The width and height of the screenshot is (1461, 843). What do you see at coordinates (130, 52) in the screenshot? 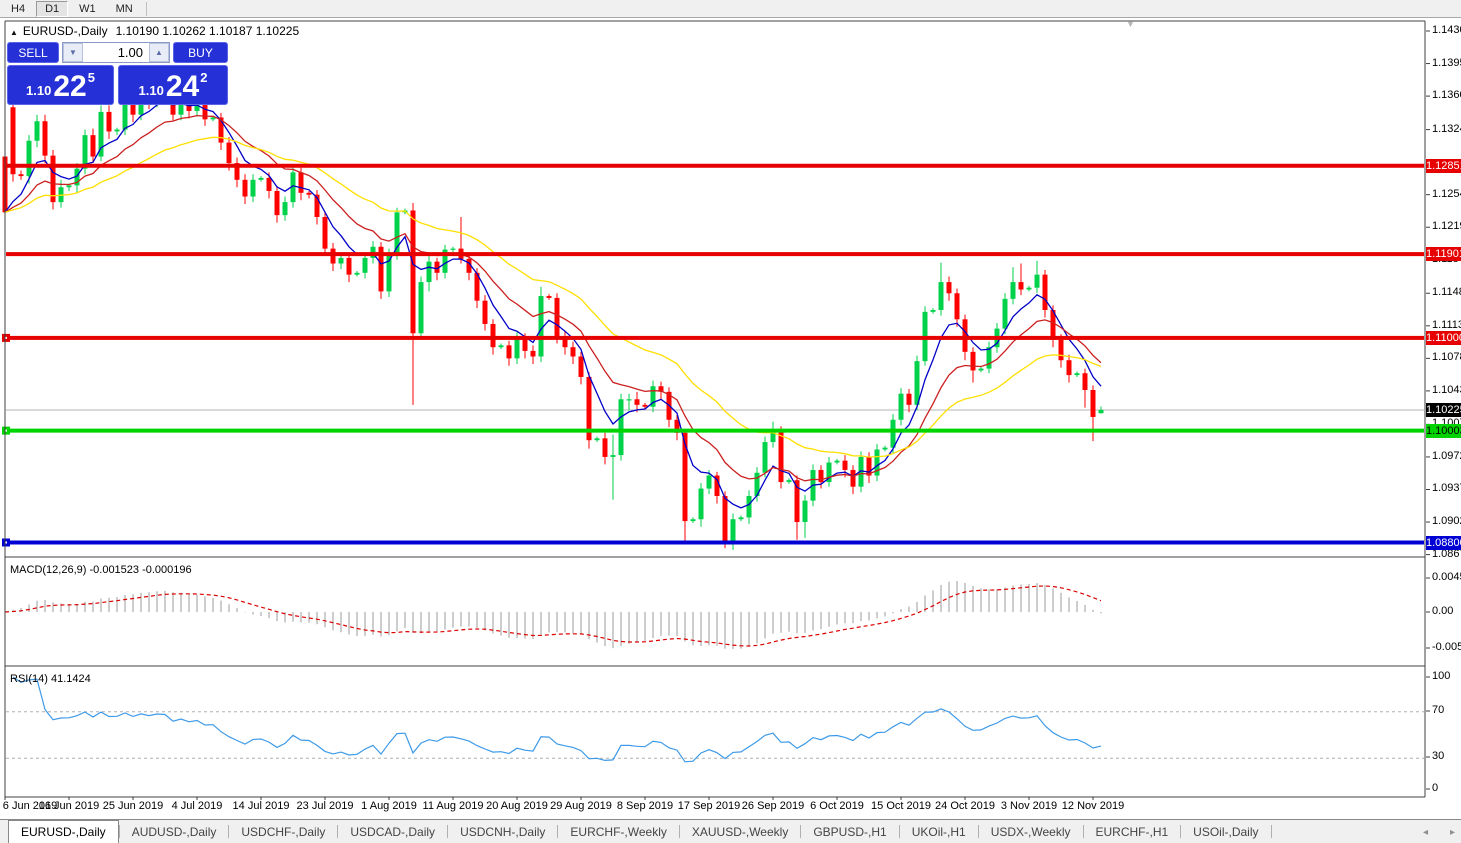
I see `volume-value: 1.00` at bounding box center [130, 52].